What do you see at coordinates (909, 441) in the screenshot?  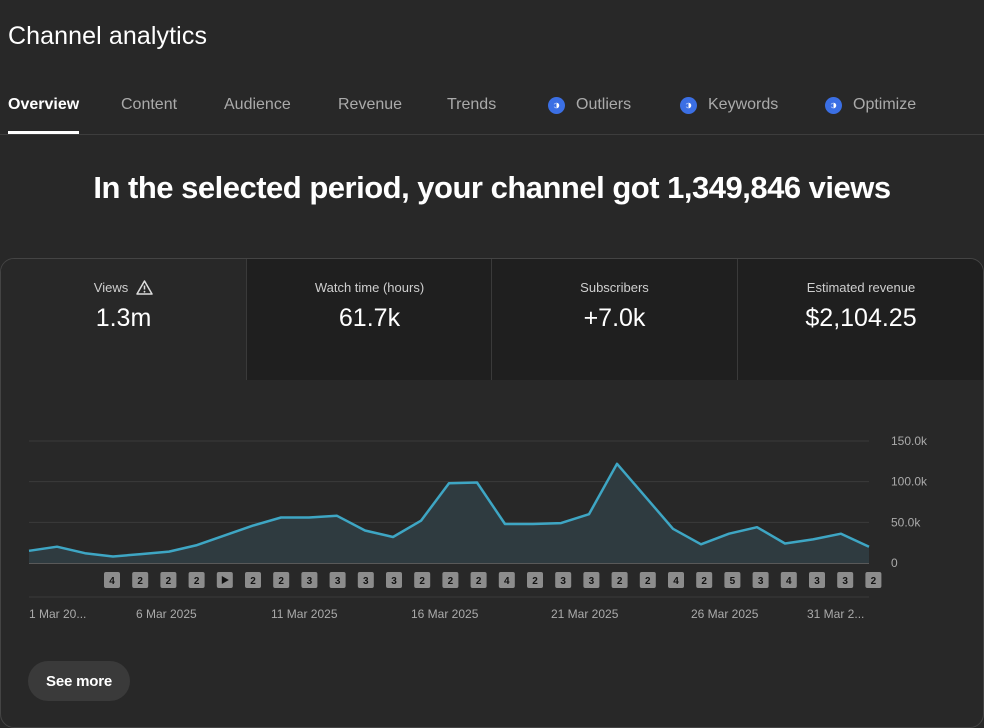 I see `y-tick-label: 150.0k` at bounding box center [909, 441].